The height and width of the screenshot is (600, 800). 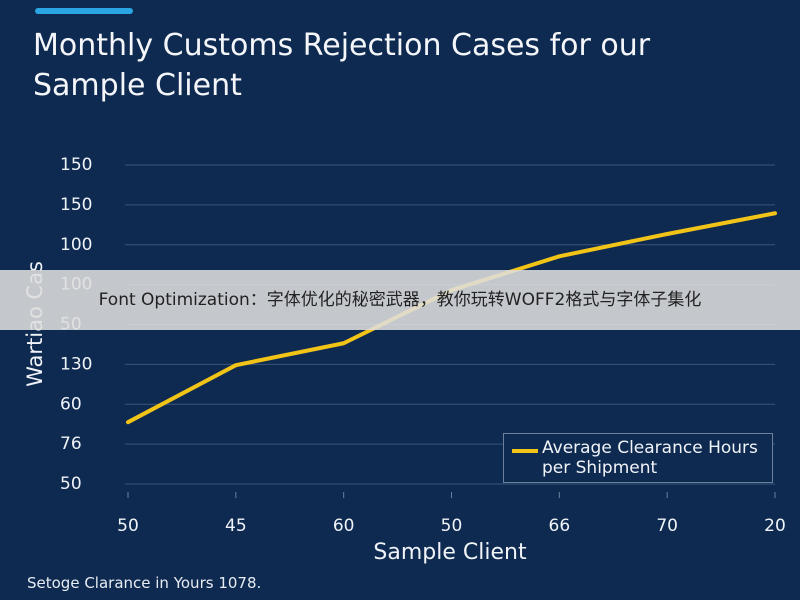 I want to click on x-tick-label: 45, so click(x=236, y=526).